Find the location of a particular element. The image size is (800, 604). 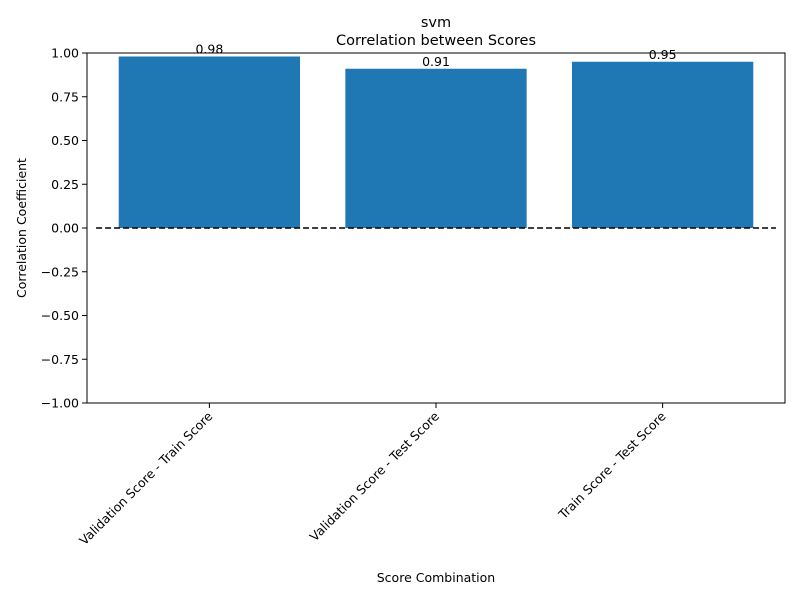

data-label-2: 0.91 is located at coordinates (436, 61).